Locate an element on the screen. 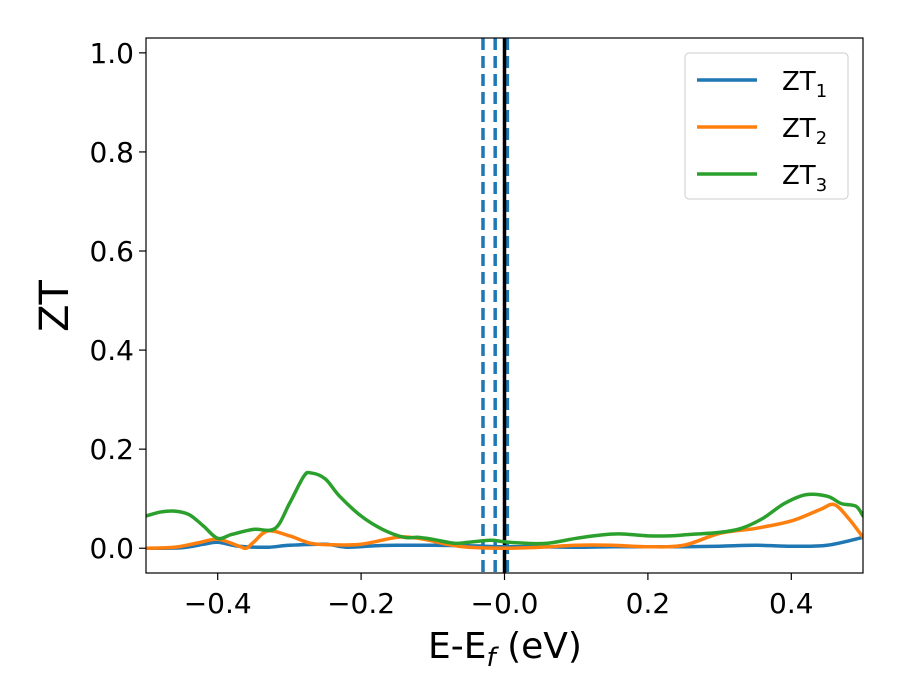 This screenshot has height=700, width=900. legend-label-zt2: ZT2 is located at coordinates (804, 131).